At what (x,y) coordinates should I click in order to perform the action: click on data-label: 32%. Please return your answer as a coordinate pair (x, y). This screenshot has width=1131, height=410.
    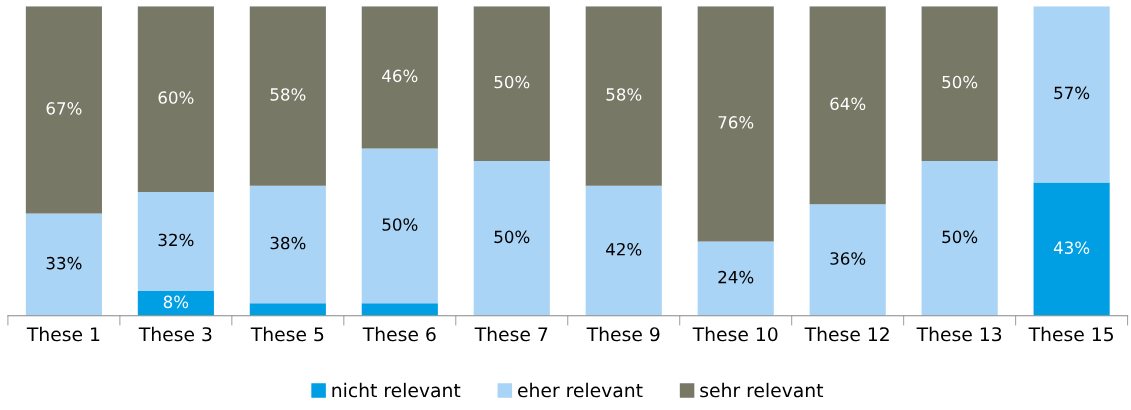
    Looking at the image, I should click on (176, 240).